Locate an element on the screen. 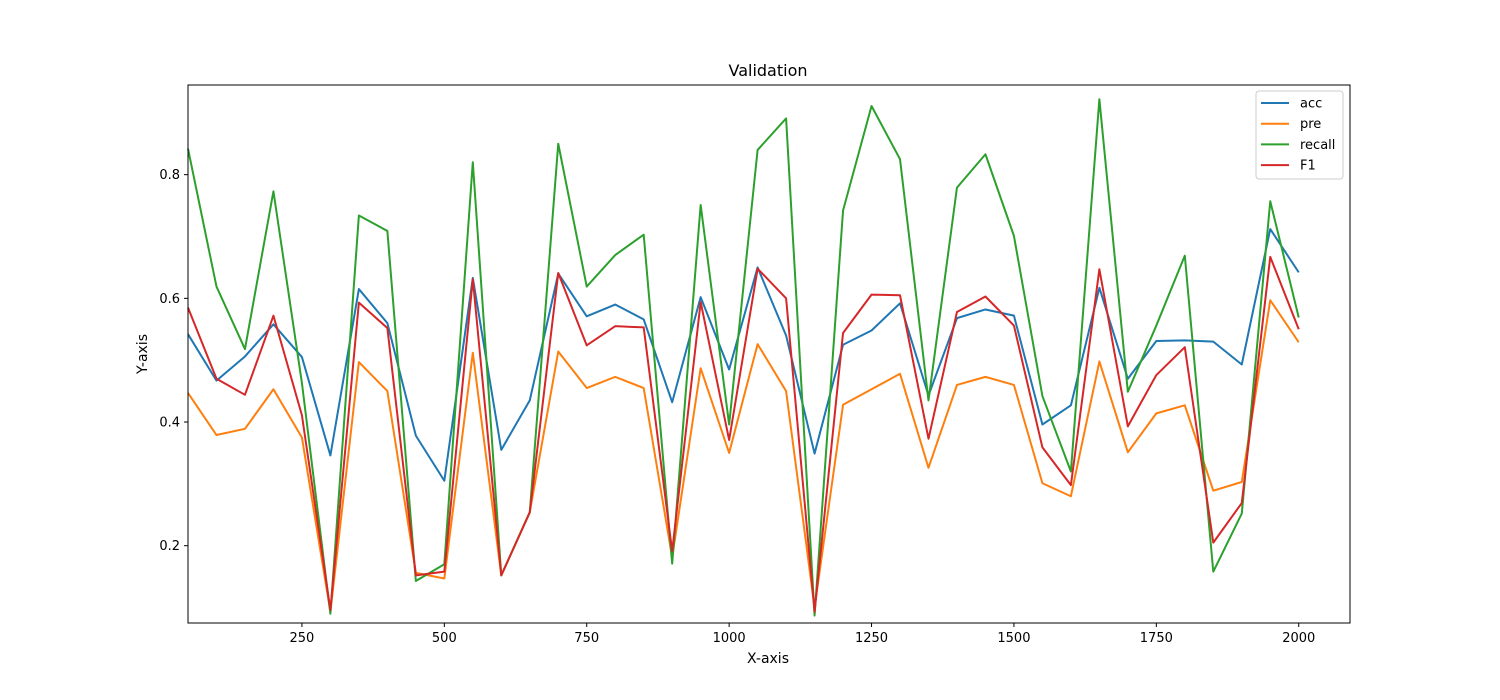  legend-label-F1: F1 is located at coordinates (1308, 166).